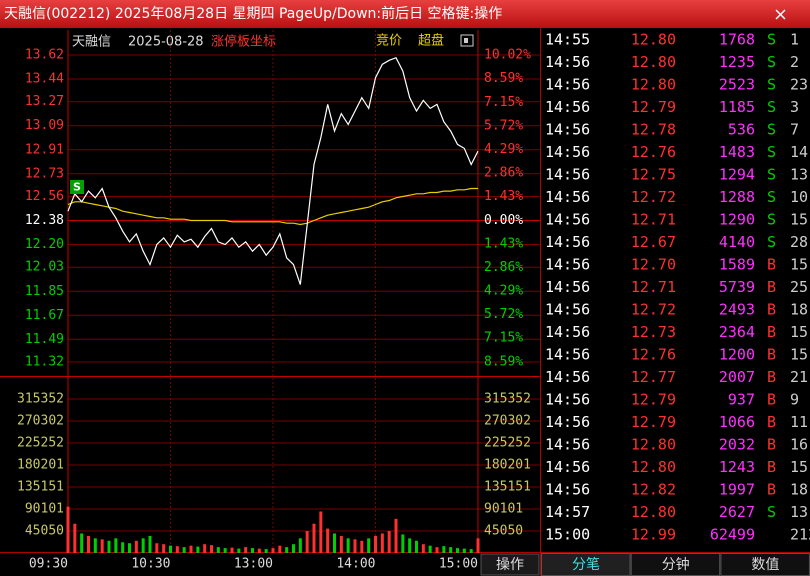  What do you see at coordinates (653, 107) in the screenshot?
I see `trade-price: 12.79` at bounding box center [653, 107].